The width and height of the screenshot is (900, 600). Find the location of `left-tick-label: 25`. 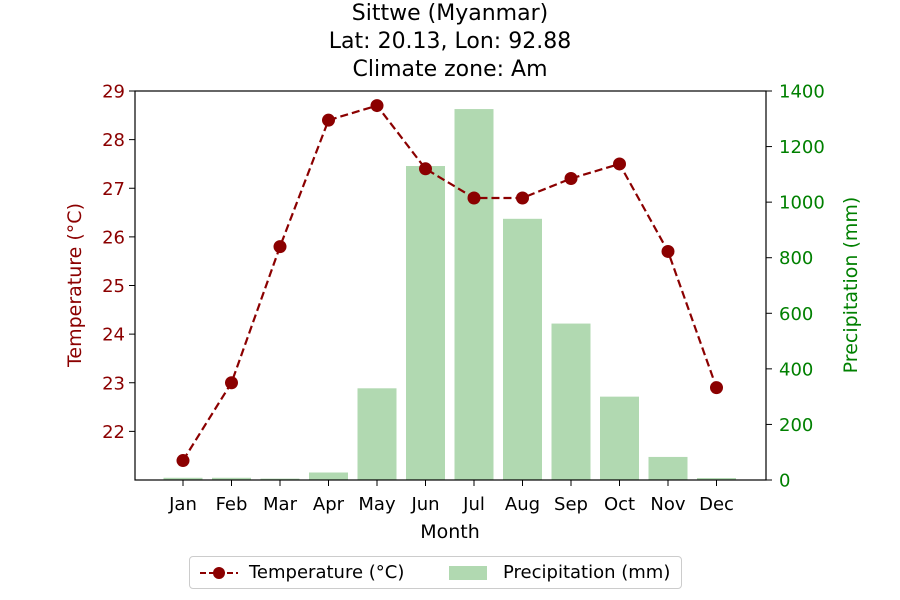

left-tick-label: 25 is located at coordinates (113, 286).